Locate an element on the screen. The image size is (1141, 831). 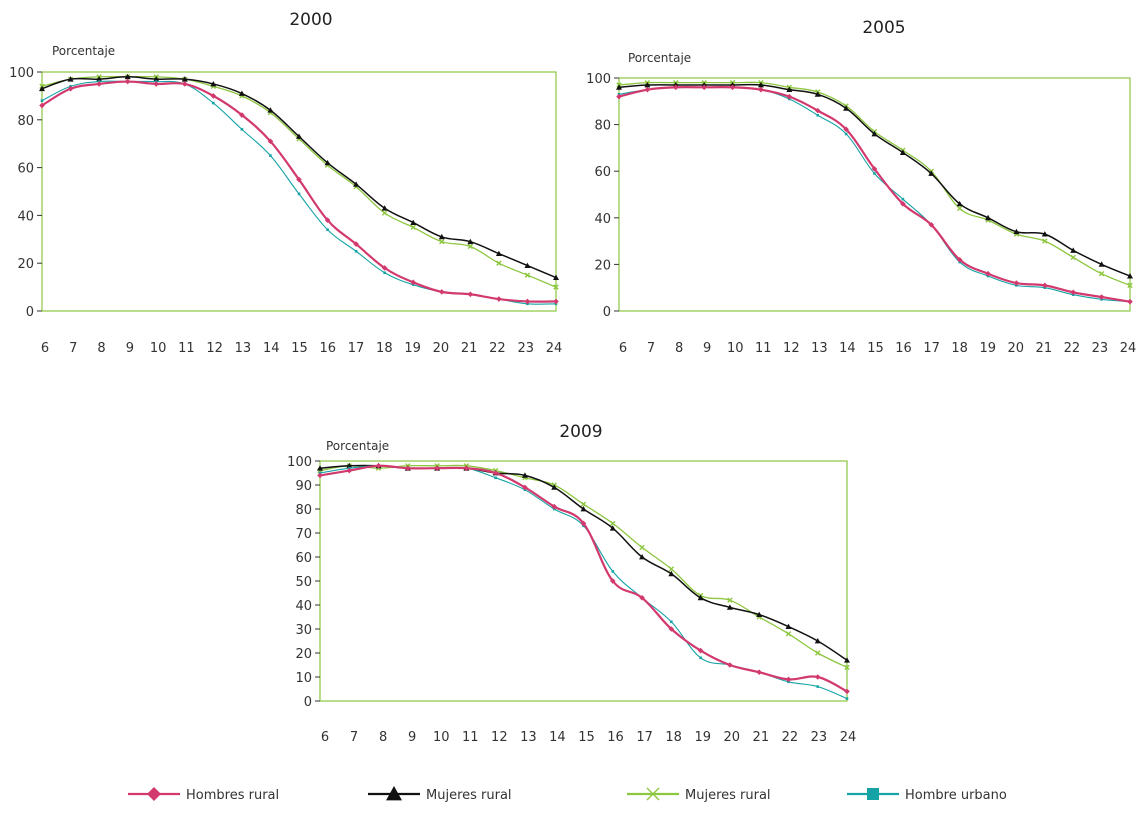
y-tick-label: 30 is located at coordinates (303, 630).